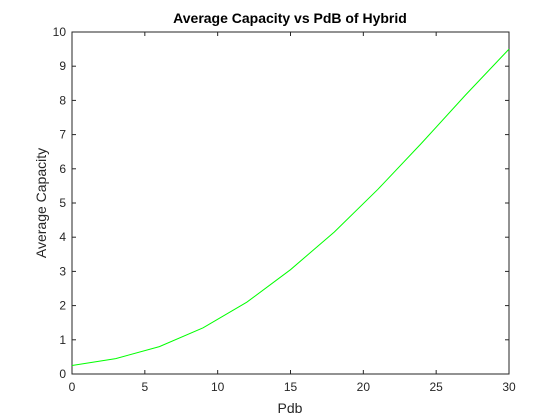 Image resolution: width=560 pixels, height=420 pixels. Describe the element at coordinates (62, 340) in the screenshot. I see `y-tick-label: 1` at that location.